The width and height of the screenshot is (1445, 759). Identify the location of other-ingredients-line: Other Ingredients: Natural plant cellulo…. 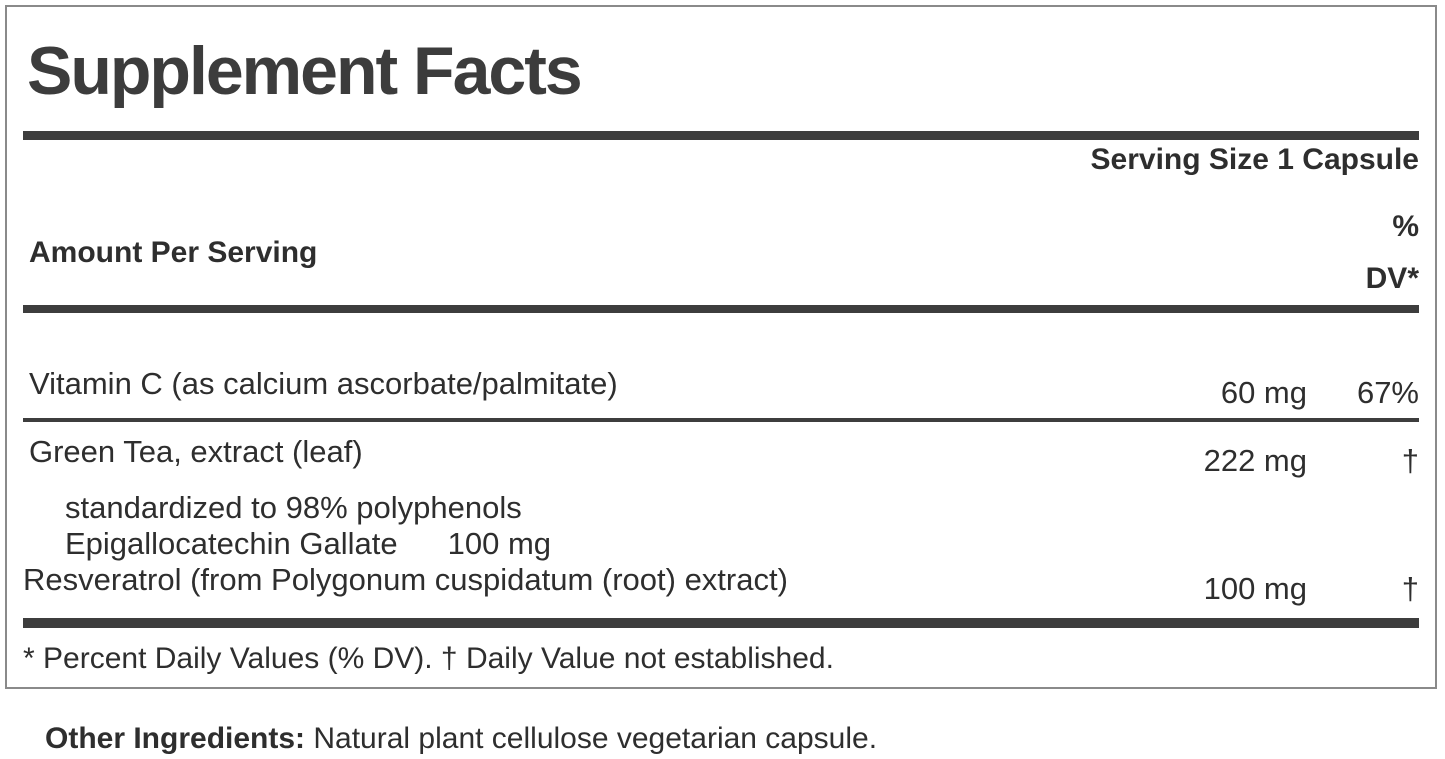
(461, 739).